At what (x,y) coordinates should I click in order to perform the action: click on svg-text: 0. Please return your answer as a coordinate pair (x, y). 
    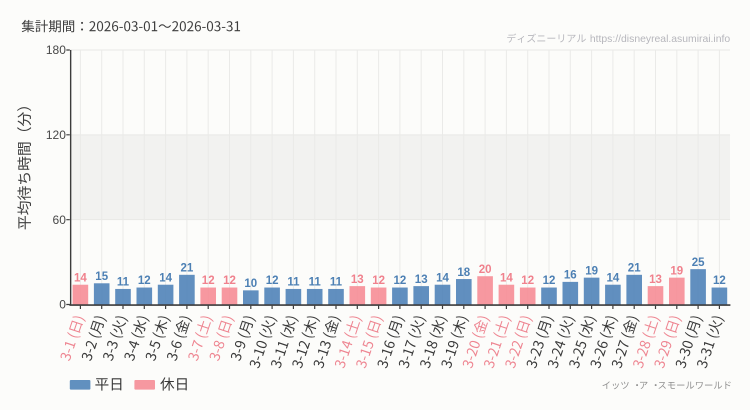
    Looking at the image, I should click on (62, 305).